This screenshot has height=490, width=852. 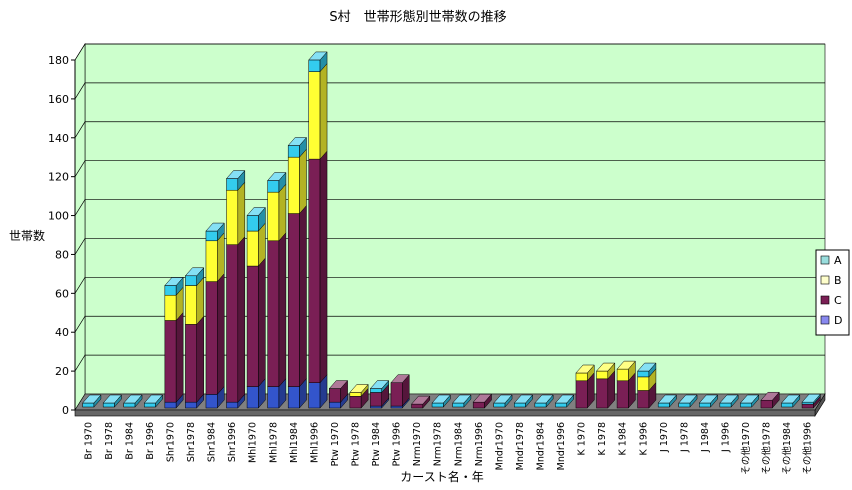 What do you see at coordinates (705, 437) in the screenshot?
I see `x-tick-label: J 1984` at bounding box center [705, 437].